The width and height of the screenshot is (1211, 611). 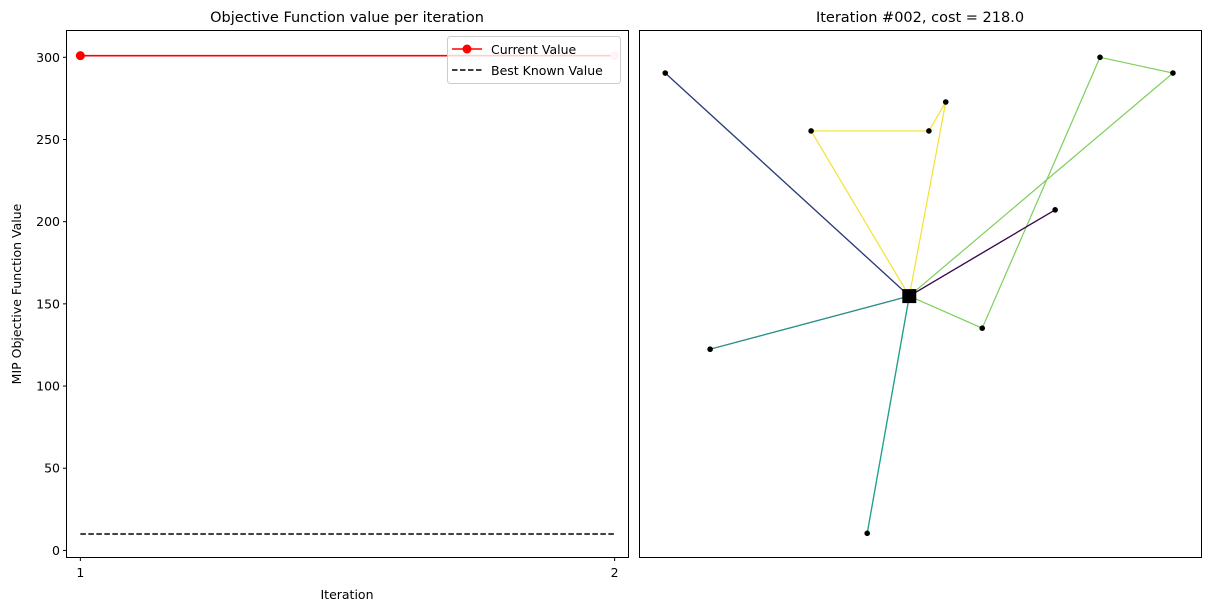 What do you see at coordinates (48, 303) in the screenshot?
I see `y-tick-label: 150` at bounding box center [48, 303].